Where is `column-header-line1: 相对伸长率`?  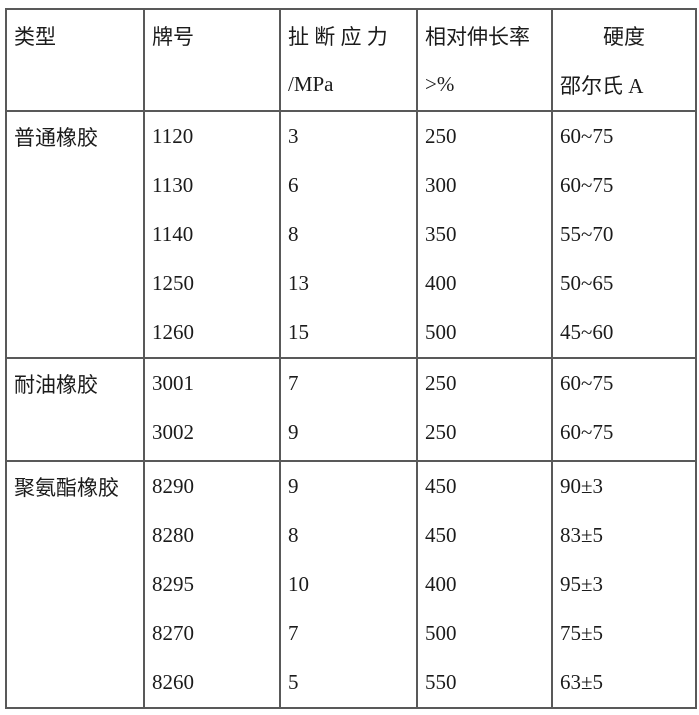 column-header-line1: 相对伸长率 is located at coordinates (477, 36).